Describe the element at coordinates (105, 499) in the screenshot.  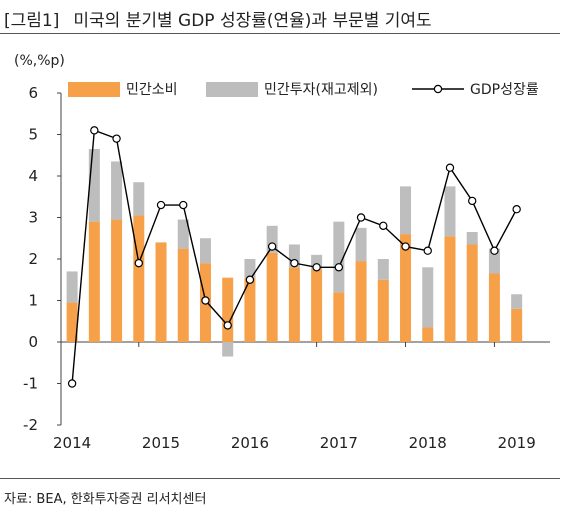
I see `source-note: 자료: BEA, 한화투자증권 리서치센터` at that location.